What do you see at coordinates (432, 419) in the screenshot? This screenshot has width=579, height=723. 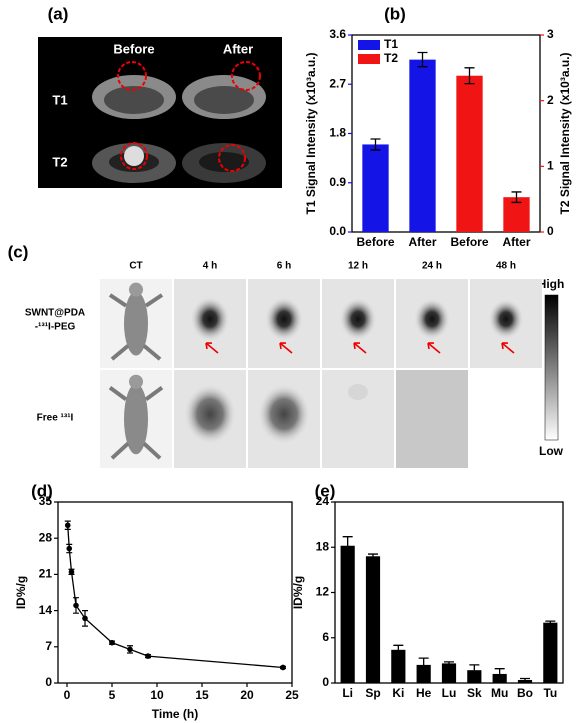 I see `image-cell` at bounding box center [432, 419].